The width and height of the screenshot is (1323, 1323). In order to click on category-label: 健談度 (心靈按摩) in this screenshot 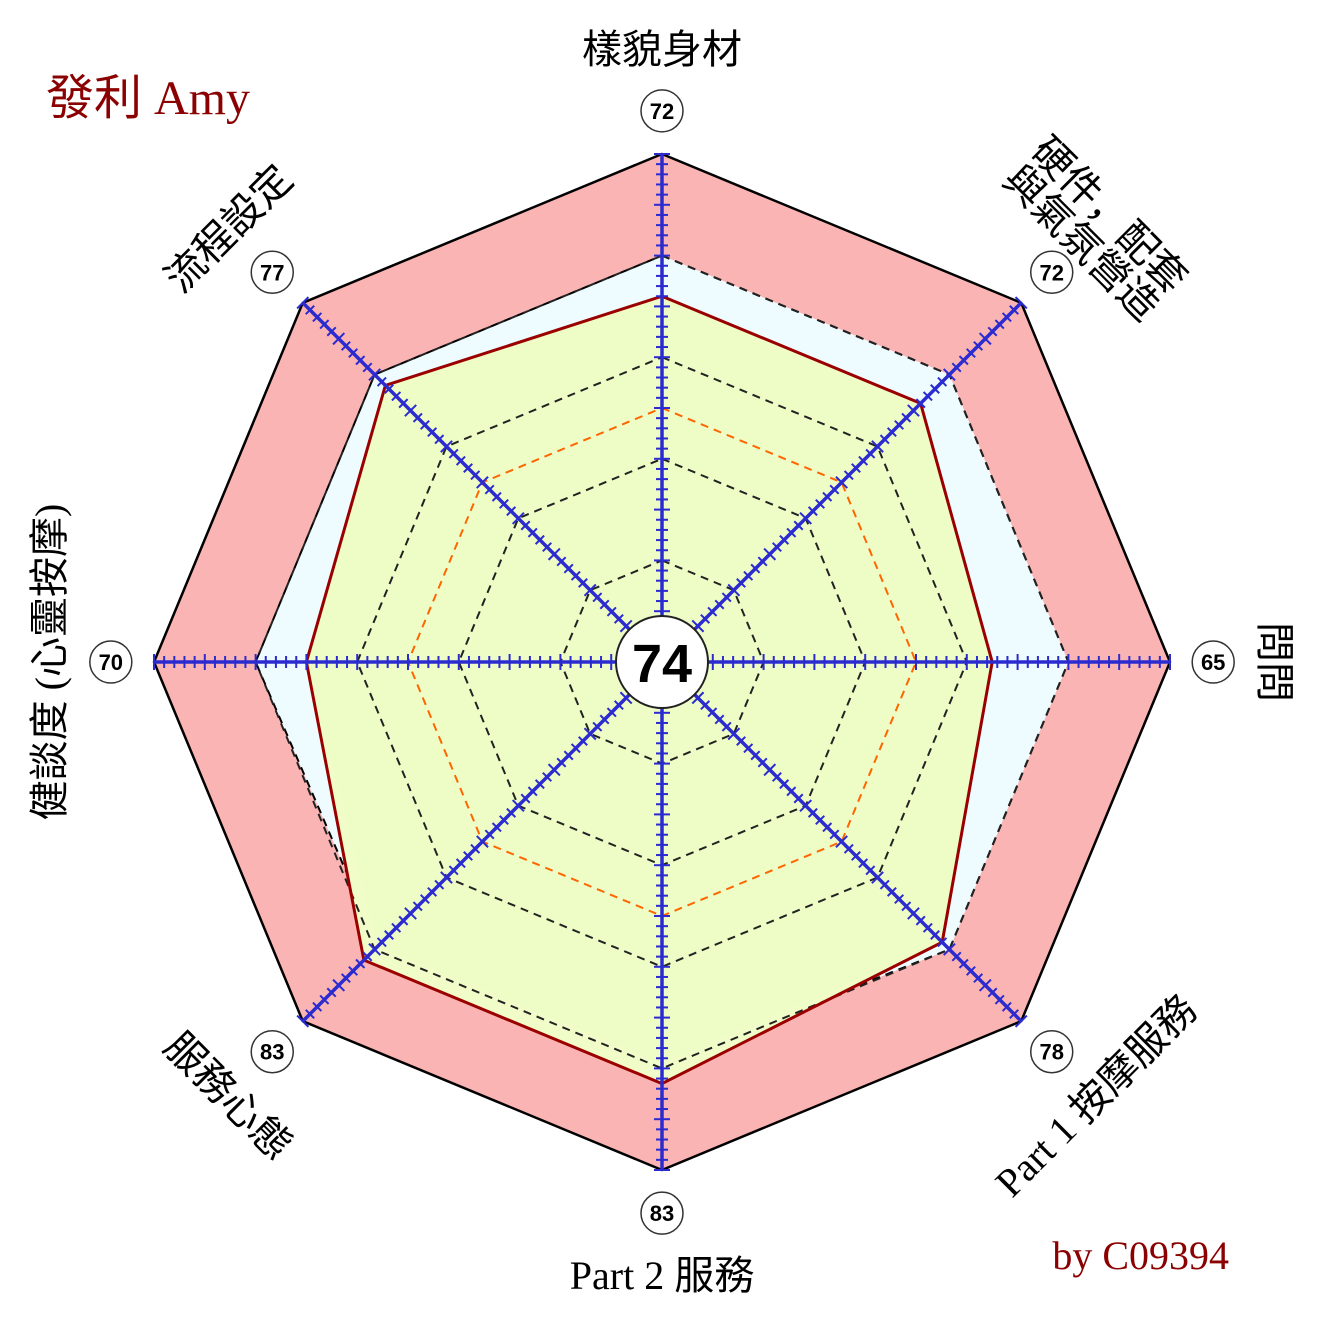, I will do `click(49, 662)`.